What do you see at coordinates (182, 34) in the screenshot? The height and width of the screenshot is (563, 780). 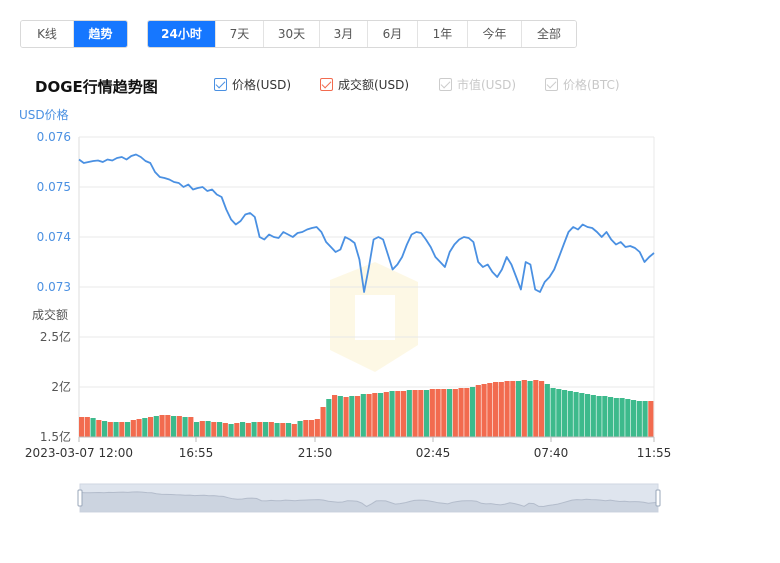 I see `range-tab-0: 24小时` at bounding box center [182, 34].